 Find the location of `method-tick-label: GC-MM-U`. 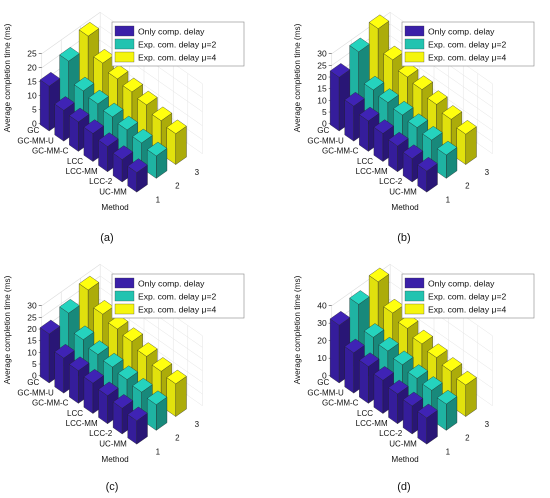

method-tick-label: GC-MM-U is located at coordinates (325, 392).